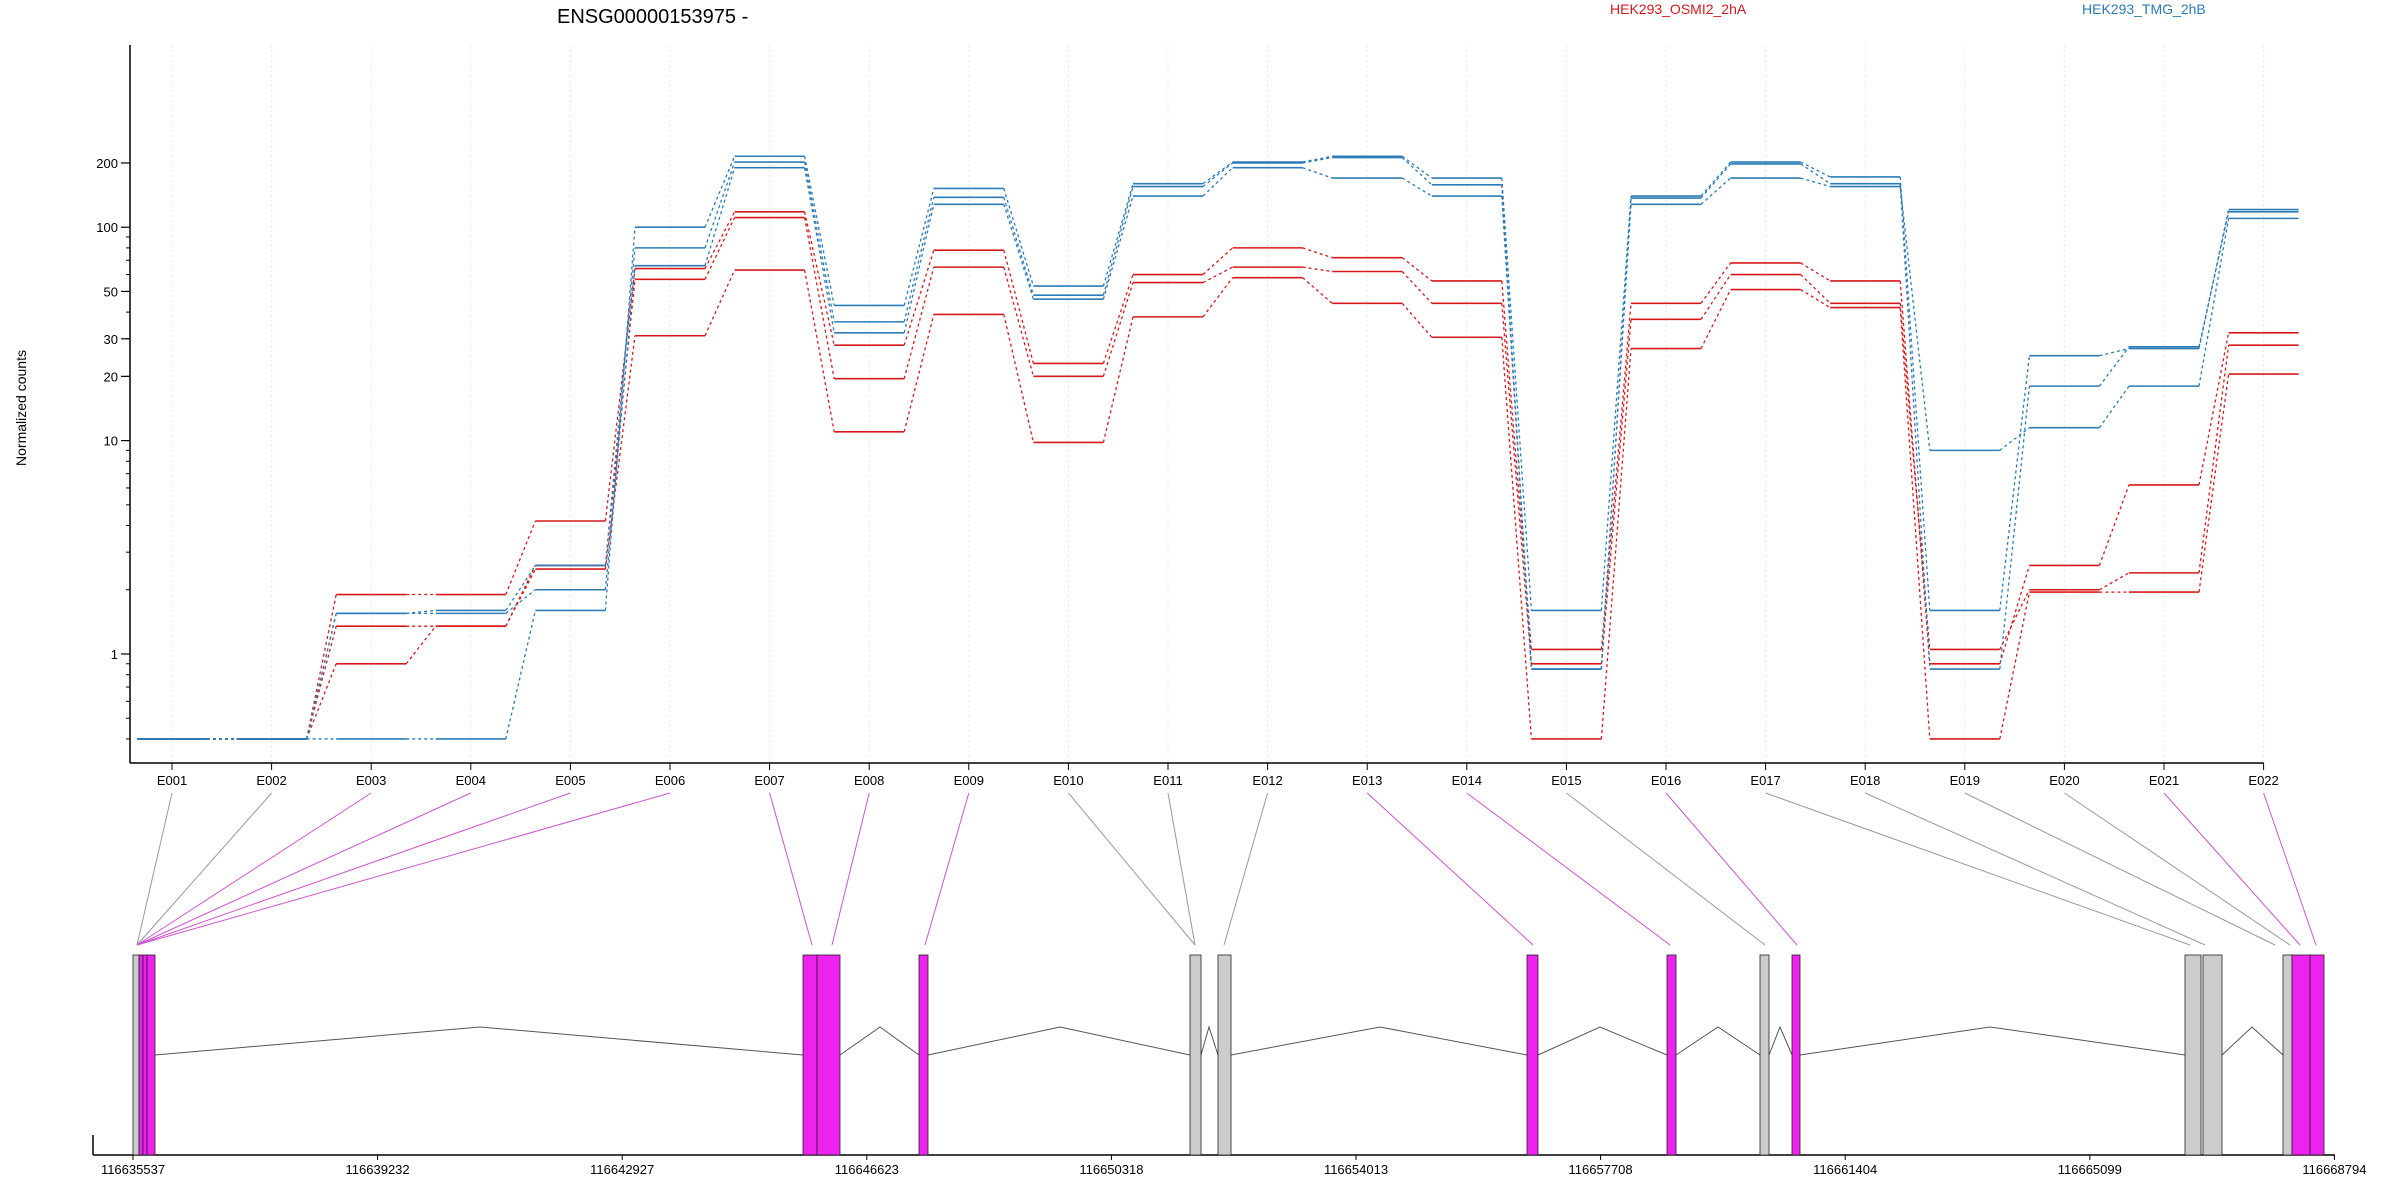  Describe the element at coordinates (1765, 780) in the screenshot. I see `x-tick-label: E017` at that location.